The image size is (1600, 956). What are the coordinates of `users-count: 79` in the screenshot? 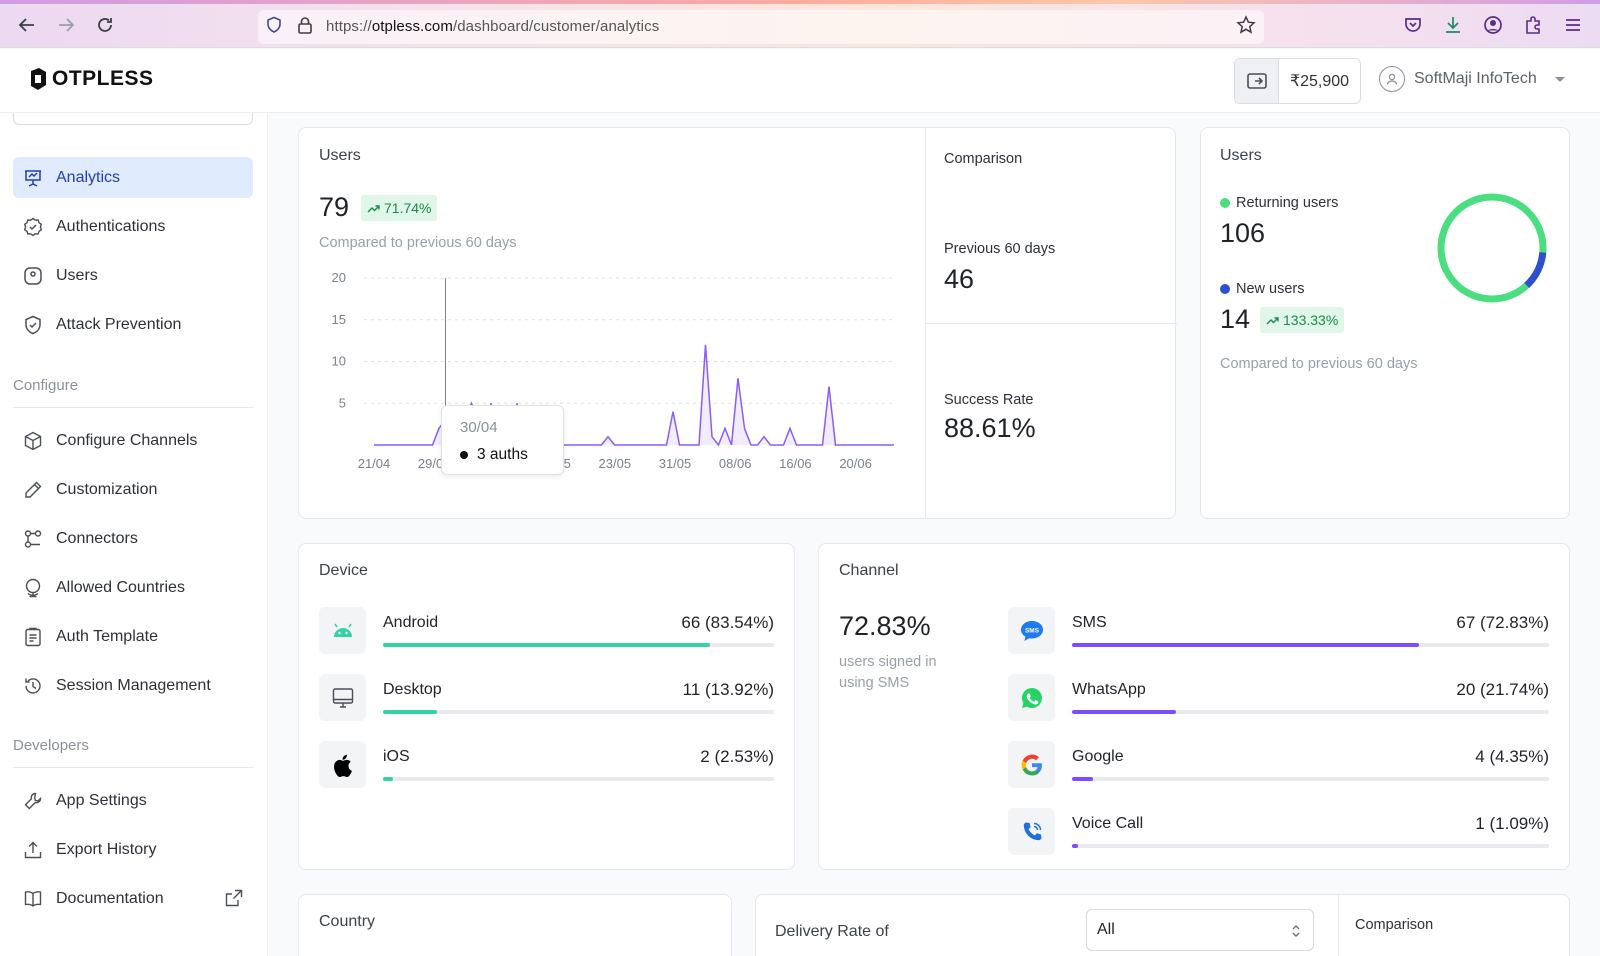 It's located at (334, 207).